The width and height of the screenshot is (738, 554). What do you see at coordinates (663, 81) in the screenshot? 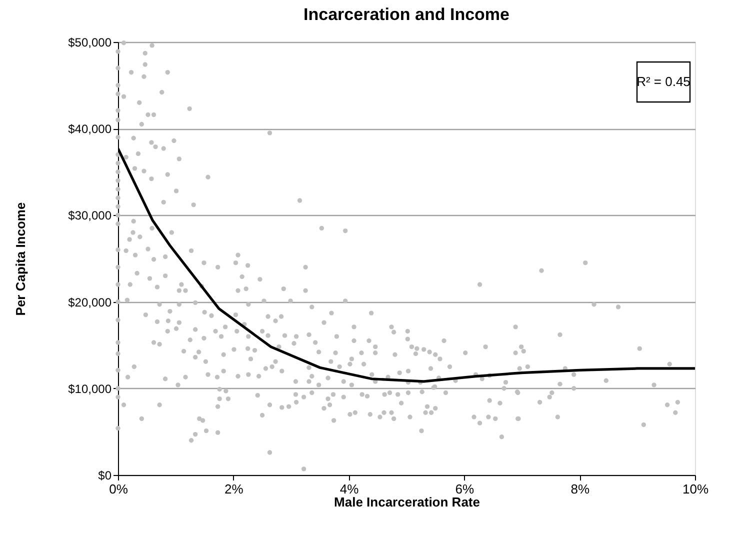
I see `annotation: R² = 0.45` at bounding box center [663, 81].